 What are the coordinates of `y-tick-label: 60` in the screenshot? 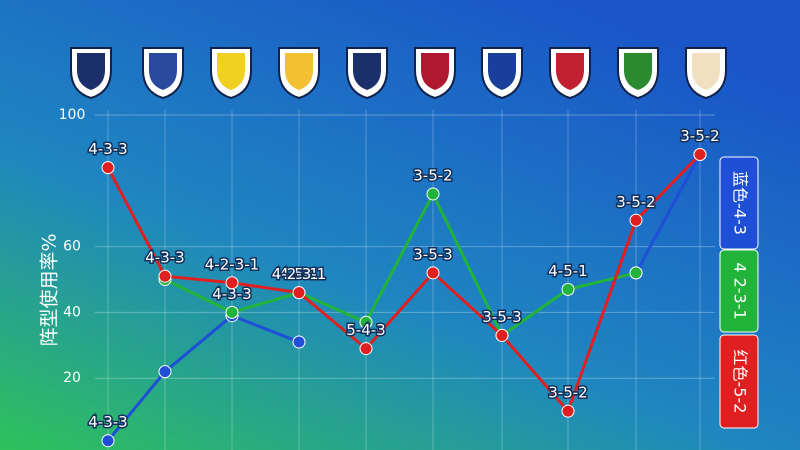 It's located at (72, 247).